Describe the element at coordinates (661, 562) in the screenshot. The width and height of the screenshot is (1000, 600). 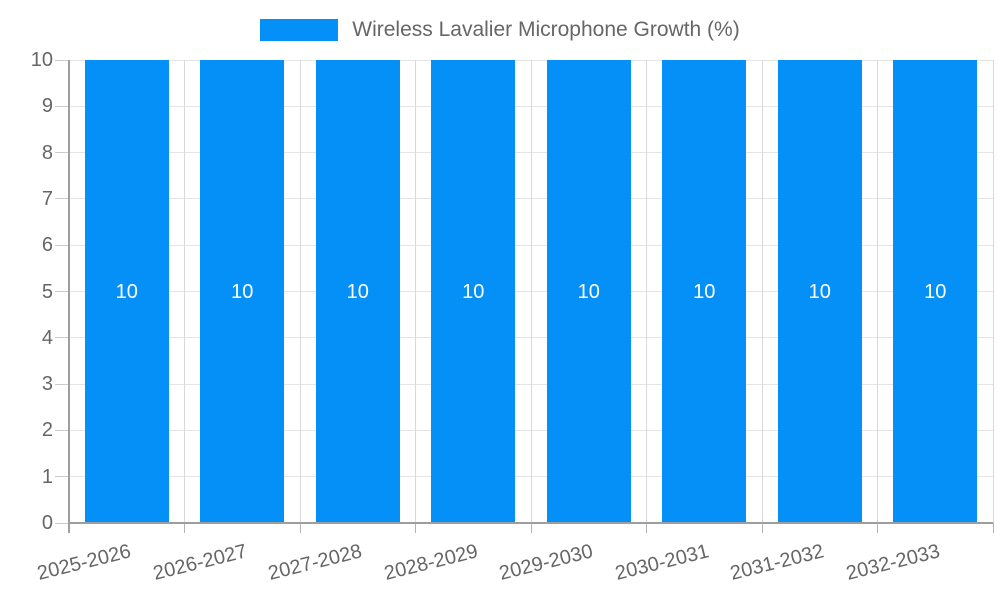
I see `x-tick-label: 2030-2031` at that location.